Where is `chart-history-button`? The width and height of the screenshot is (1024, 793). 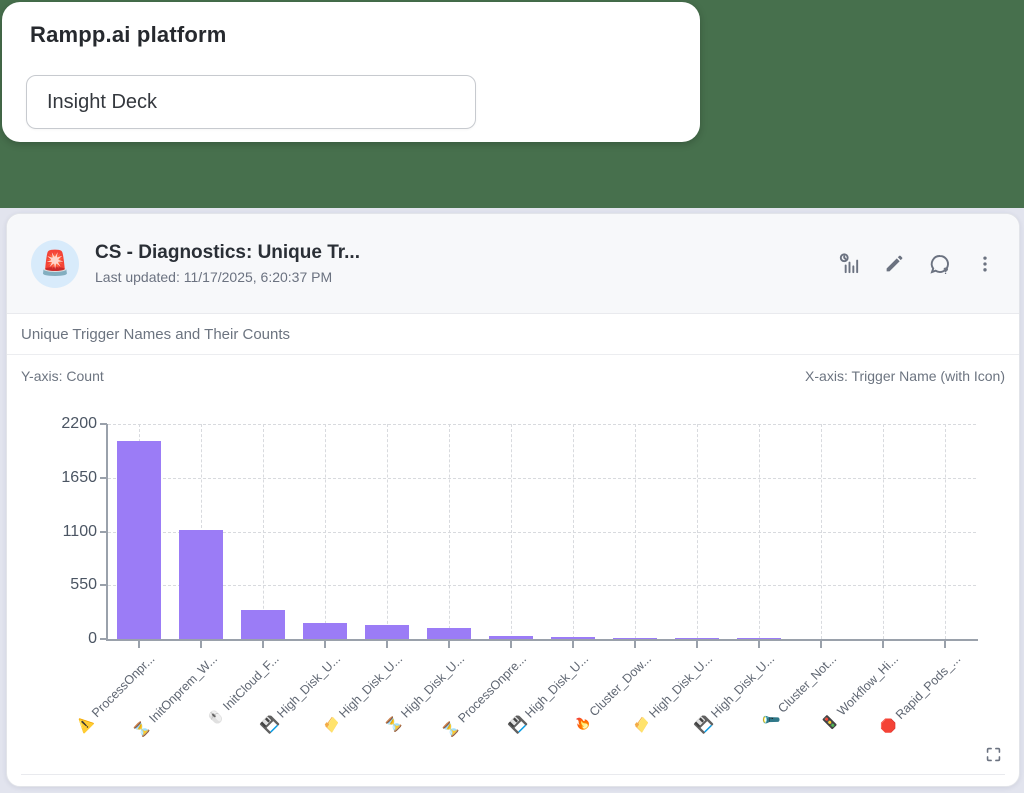 chart-history-button is located at coordinates (849, 263).